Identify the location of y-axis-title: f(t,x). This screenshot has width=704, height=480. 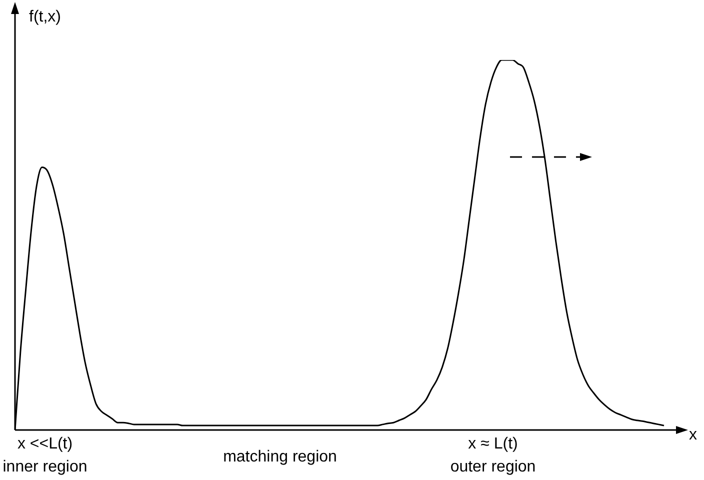
(45, 17).